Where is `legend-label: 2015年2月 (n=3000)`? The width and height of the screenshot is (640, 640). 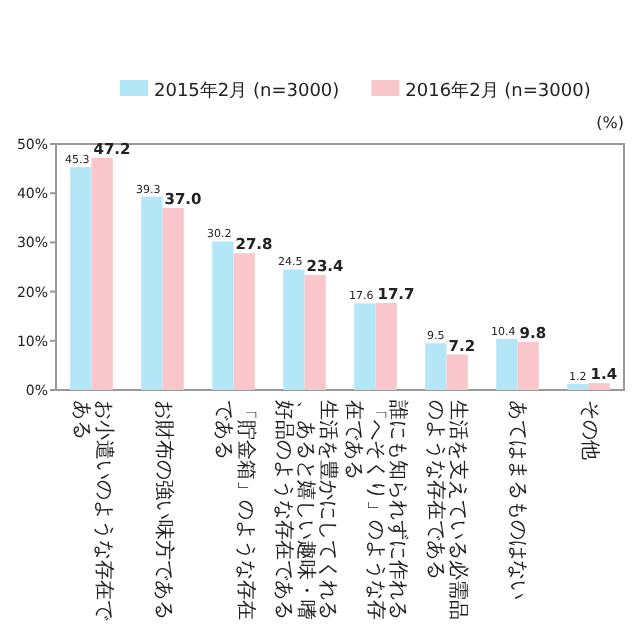 legend-label: 2015年2月 (n=3000) is located at coordinates (247, 91).